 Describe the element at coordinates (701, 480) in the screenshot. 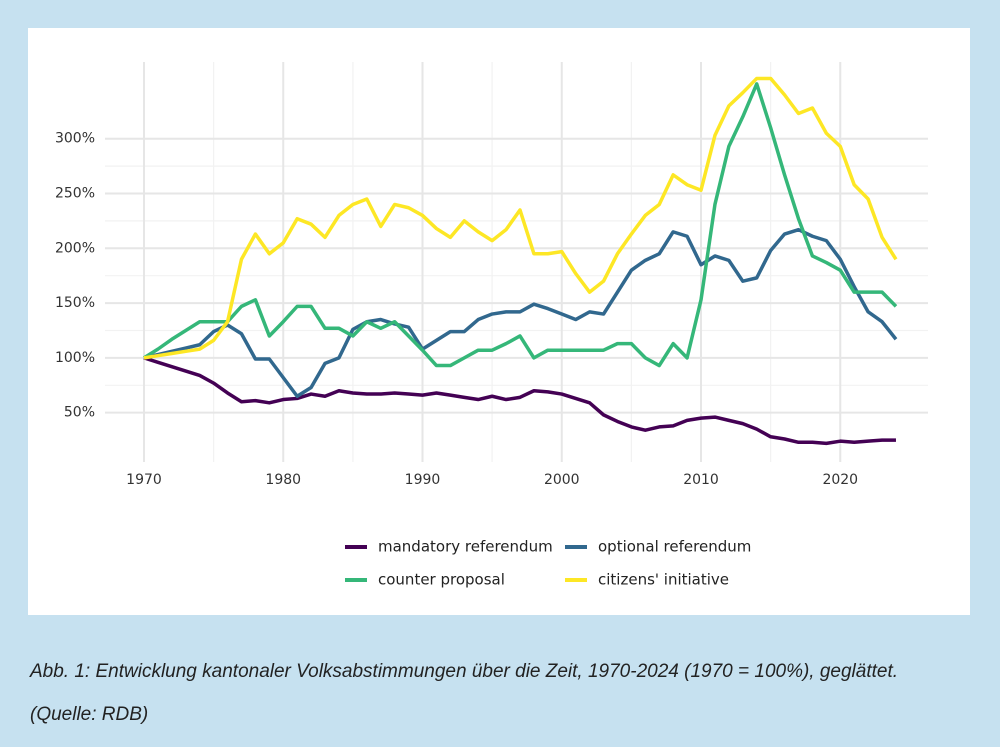

I see `x-tick-label: 2010` at that location.